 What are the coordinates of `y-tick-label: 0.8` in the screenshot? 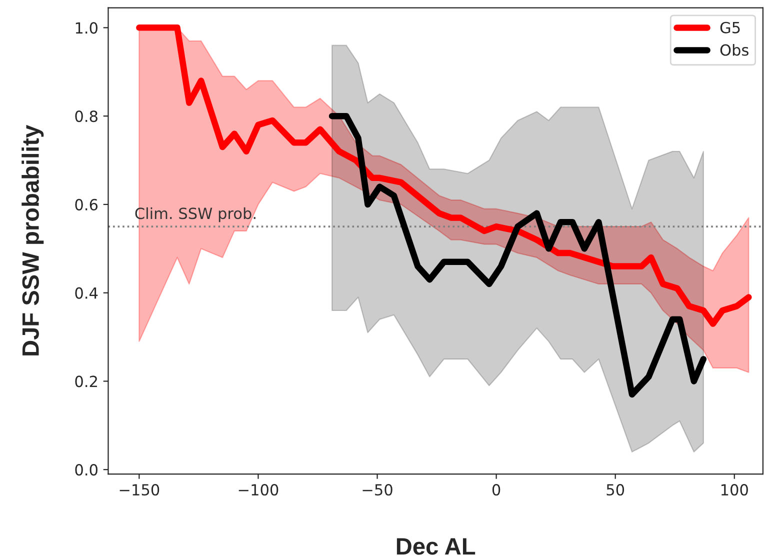 It's located at (86, 116).